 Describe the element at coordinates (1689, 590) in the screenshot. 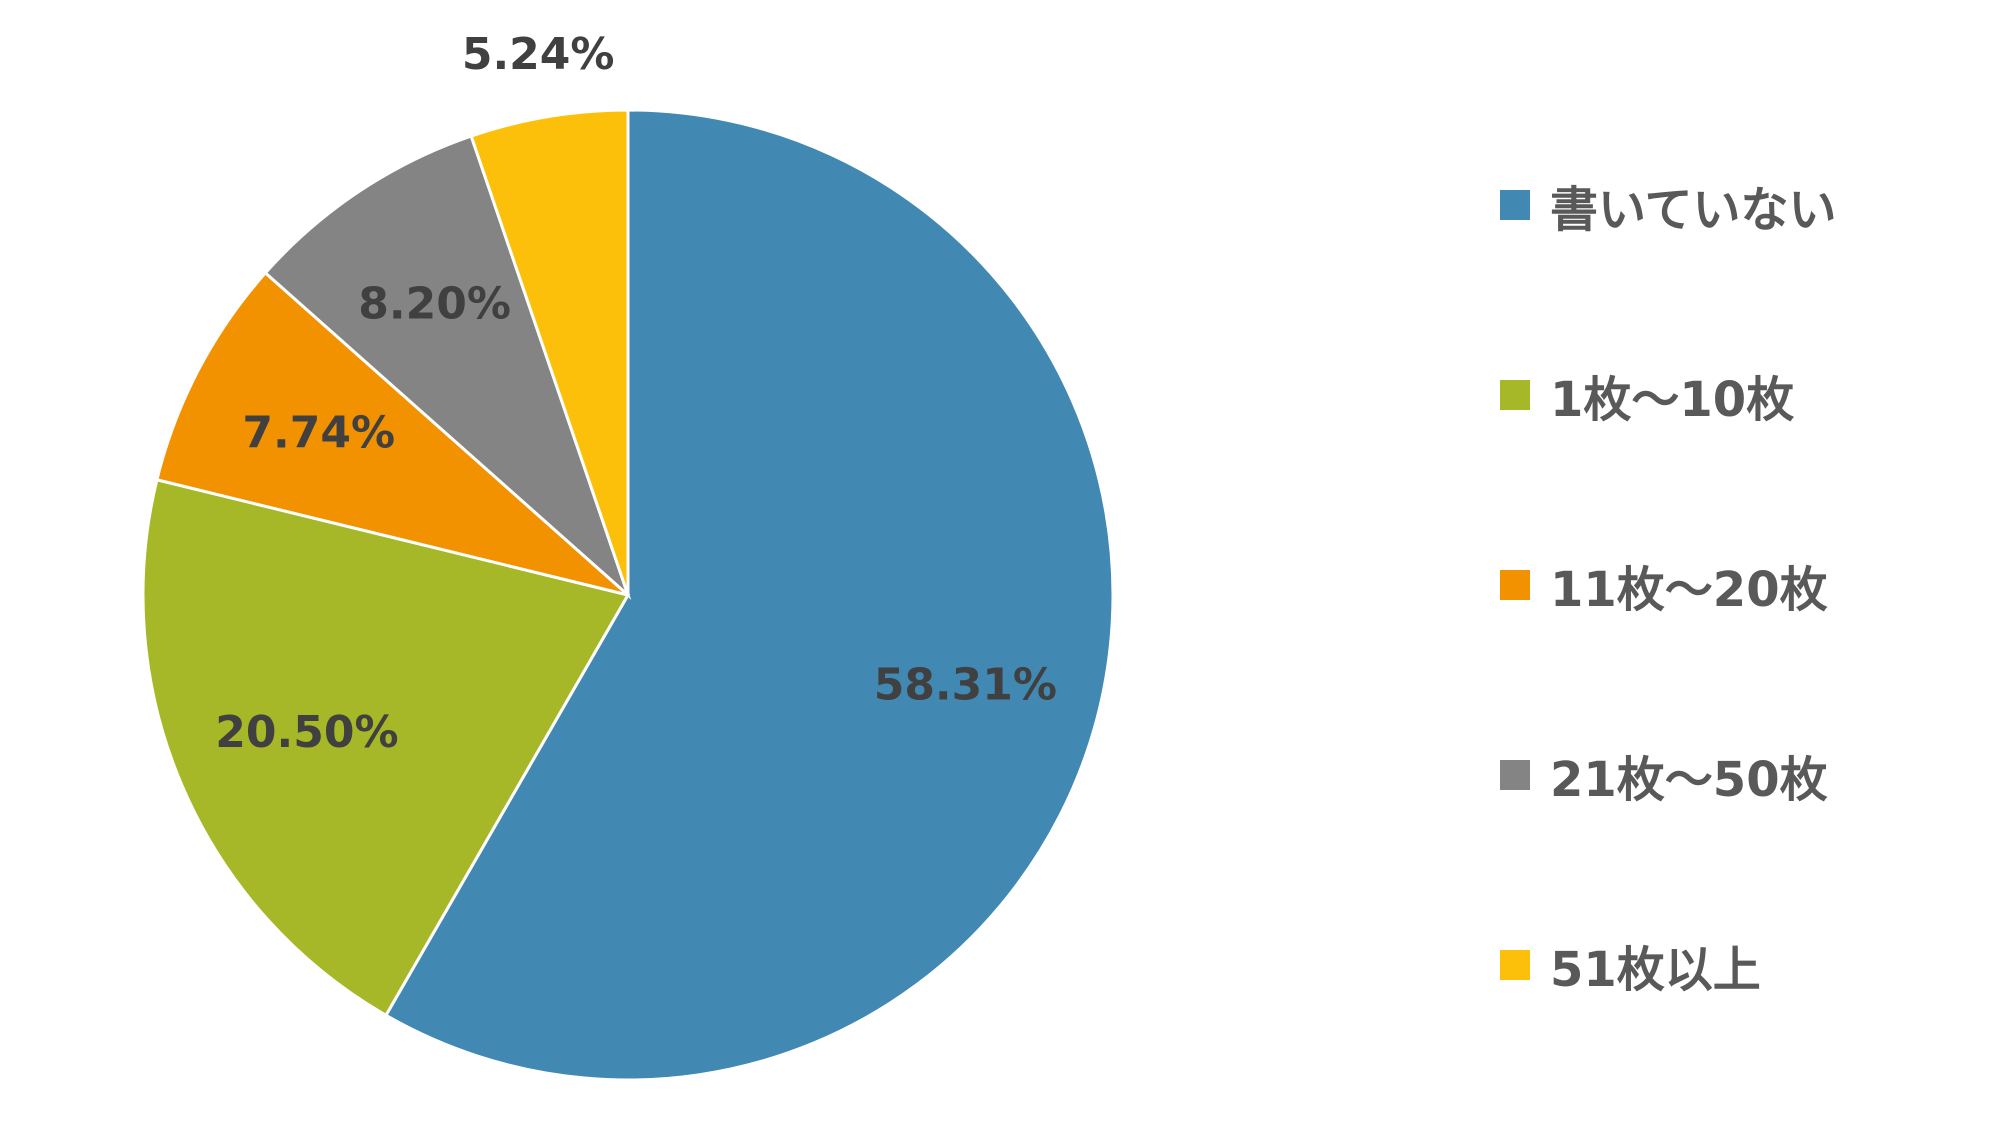

I see `legend-label: 11枚～20枚` at that location.